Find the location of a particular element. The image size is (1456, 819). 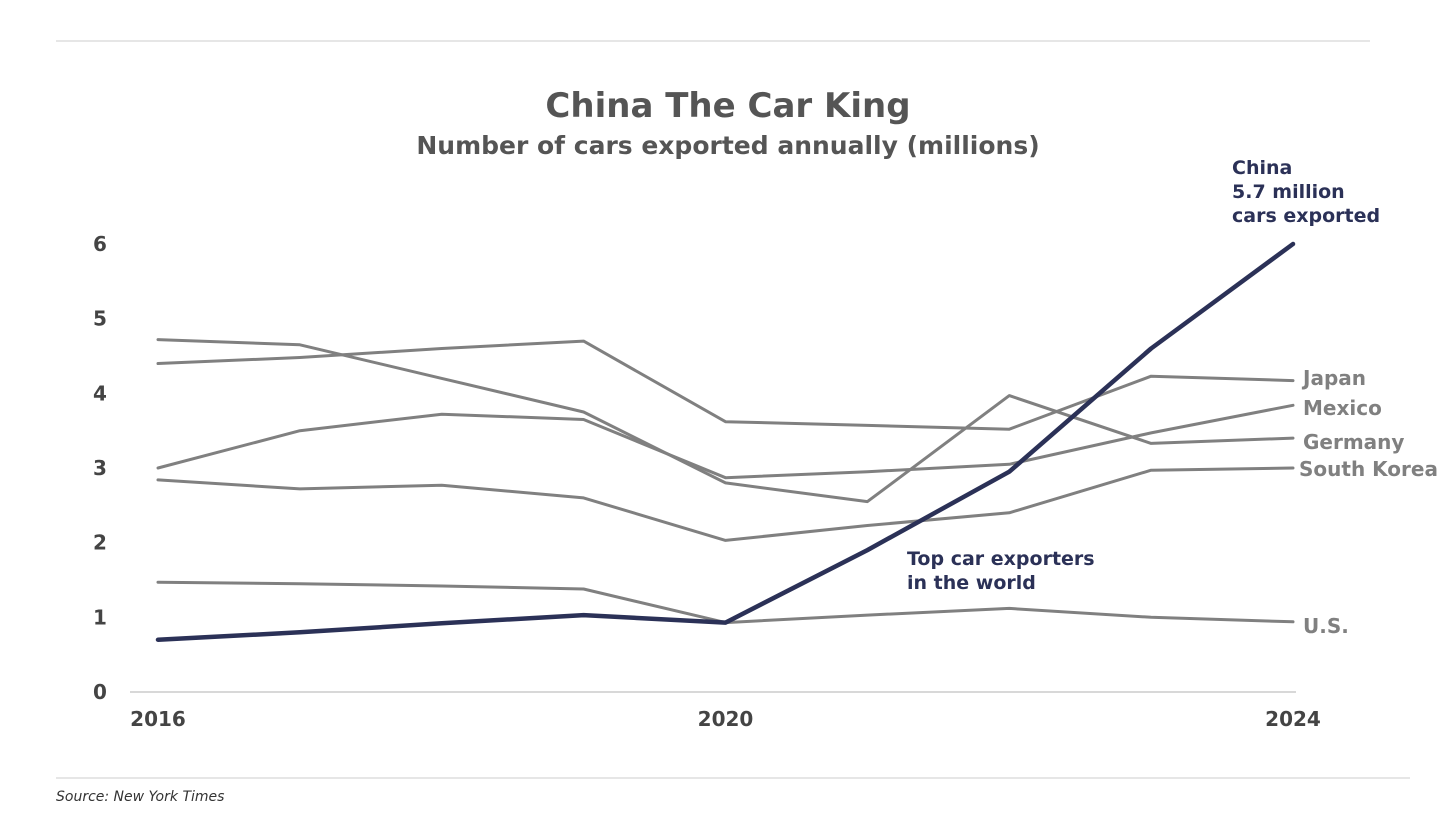

series-label: Japan is located at coordinates (1333, 378).